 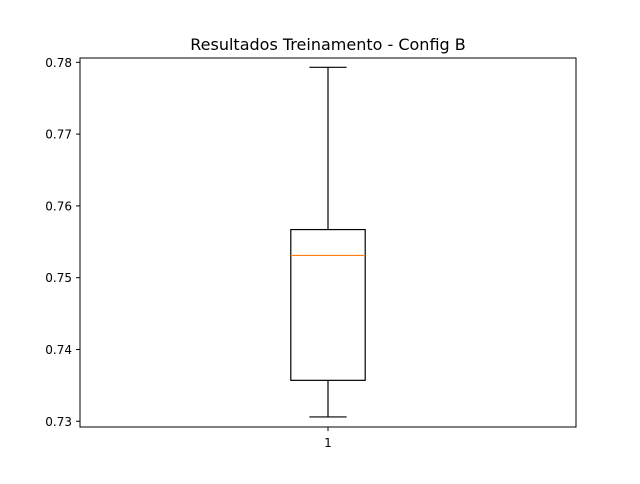 I want to click on y-tick-label-5: 0.78, so click(x=58, y=63).